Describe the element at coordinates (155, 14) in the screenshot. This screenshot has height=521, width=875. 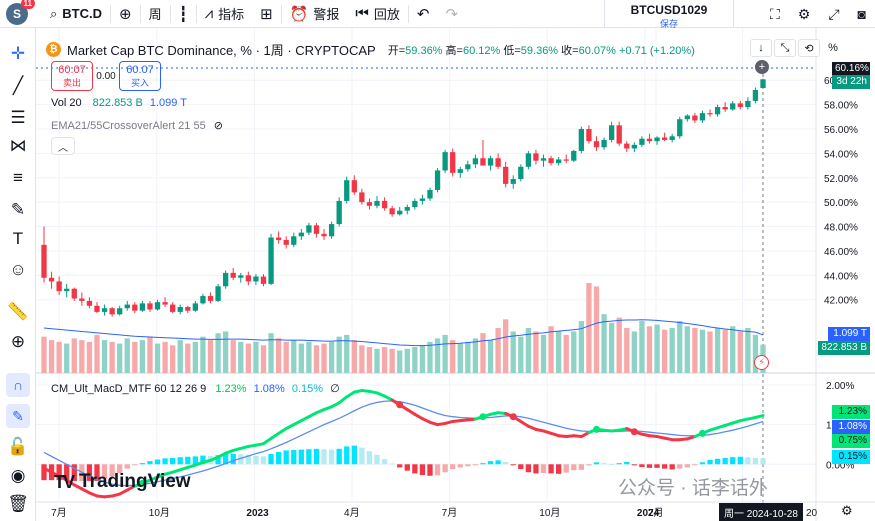
I see `interval-button: 周` at that location.